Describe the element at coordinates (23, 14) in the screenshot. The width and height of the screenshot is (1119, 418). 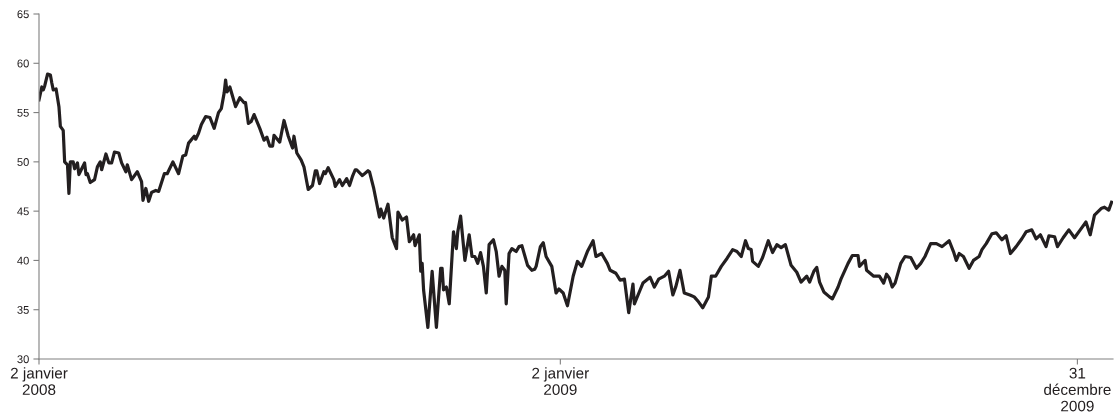
I see `y-tick-label: 65` at that location.